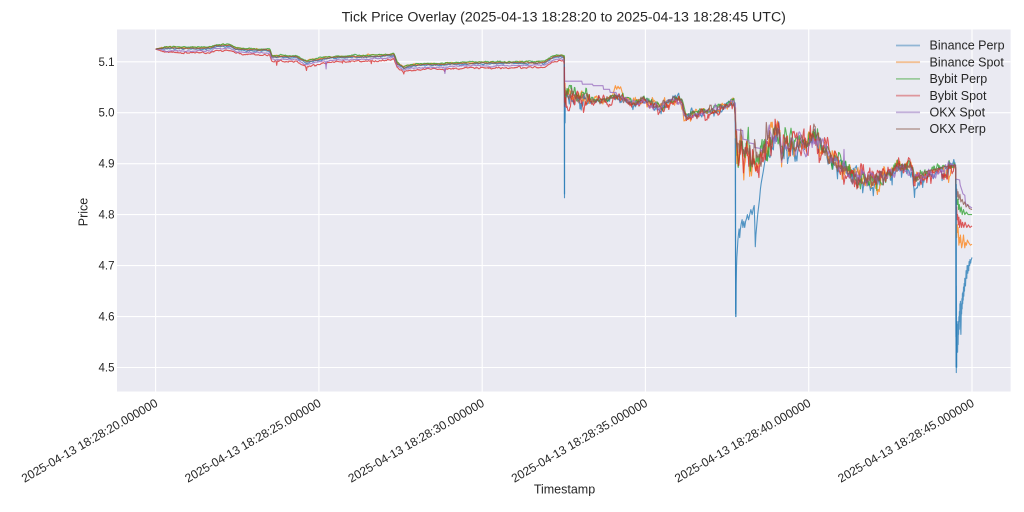 The width and height of the screenshot is (1024, 512). What do you see at coordinates (107, 63) in the screenshot?
I see `svg-text: 5.1` at bounding box center [107, 63].